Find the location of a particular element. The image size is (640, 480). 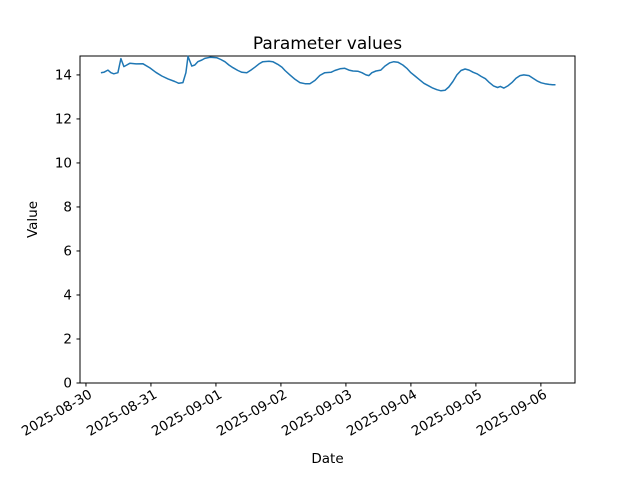

x-tick-label: 2025-09-04 is located at coordinates (382, 413).